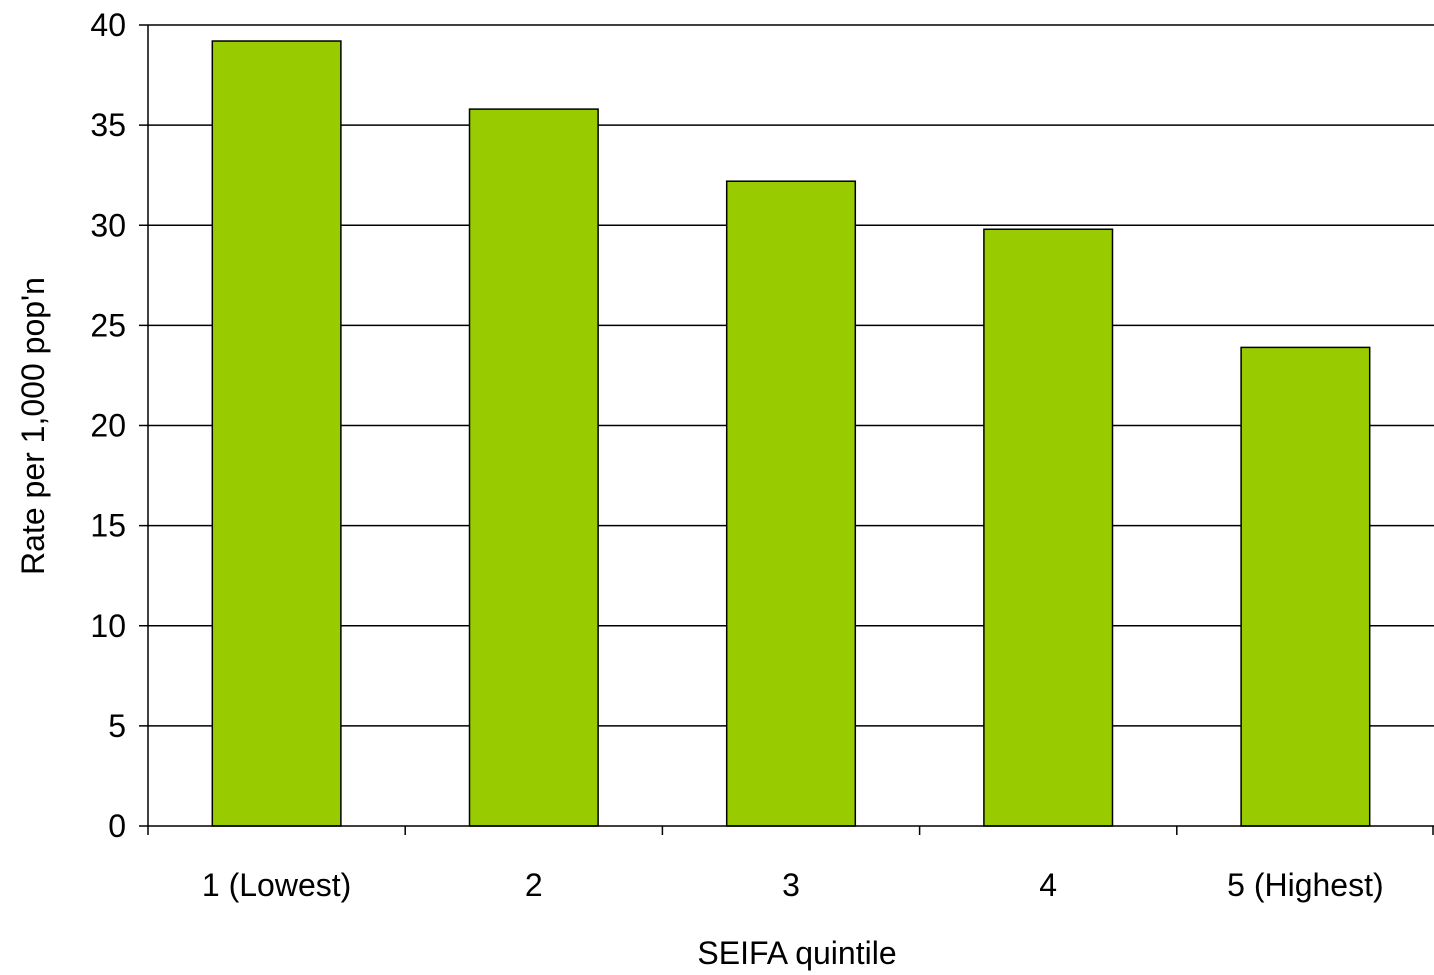 The image size is (1434, 975). What do you see at coordinates (108, 526) in the screenshot?
I see `y-tick-label-15: 15` at bounding box center [108, 526].